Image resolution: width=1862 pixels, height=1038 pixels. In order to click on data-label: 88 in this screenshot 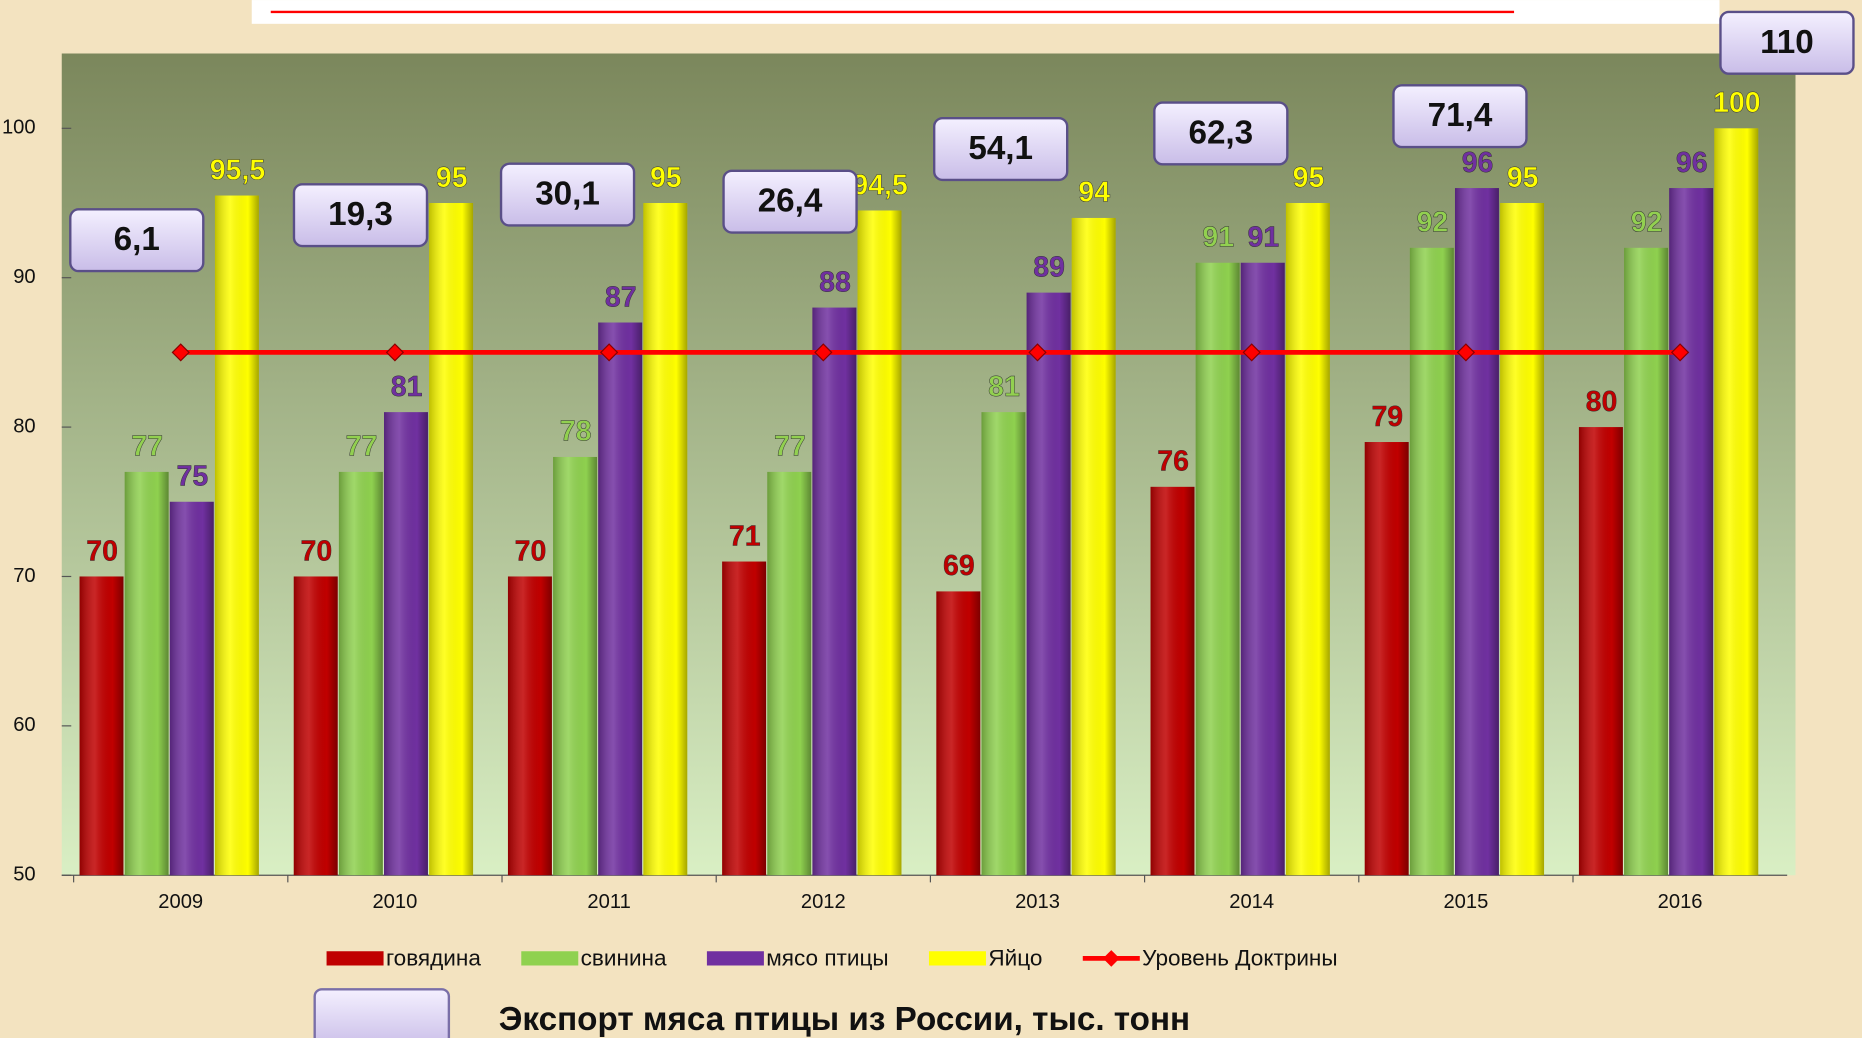, I will do `click(835, 282)`.